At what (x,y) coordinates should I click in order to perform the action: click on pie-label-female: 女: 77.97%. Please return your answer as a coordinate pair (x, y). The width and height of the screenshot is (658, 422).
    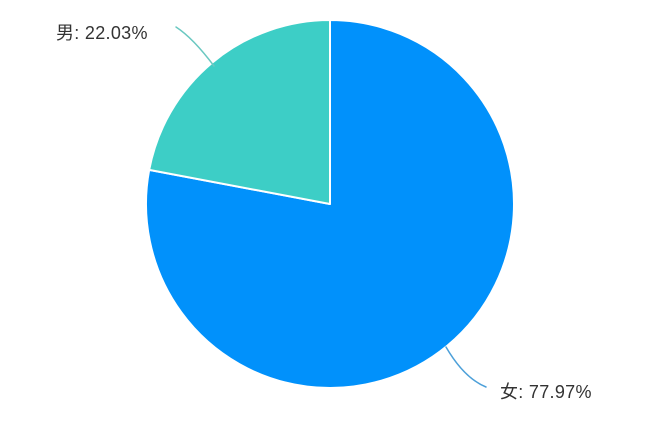
    Looking at the image, I should click on (546, 392).